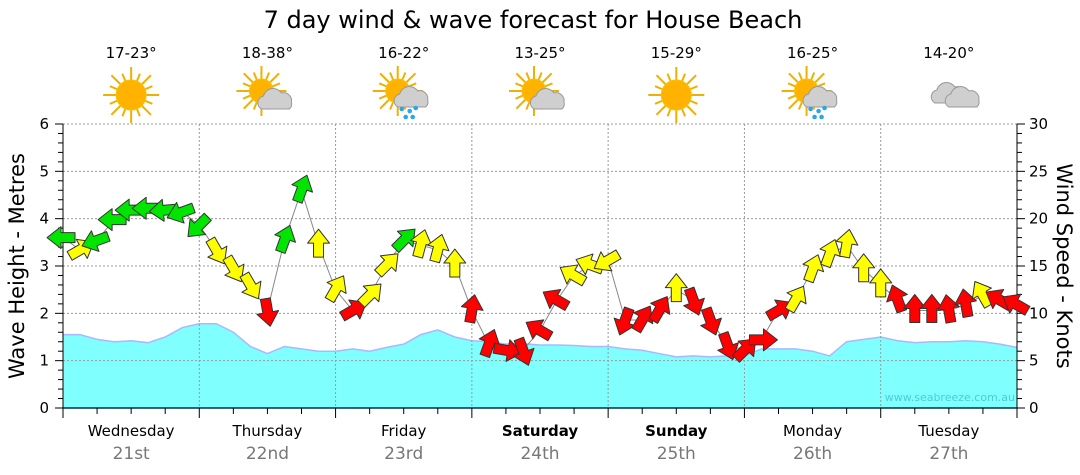 The width and height of the screenshot is (1080, 475). I want to click on right-tick-label: 5, so click(1034, 361).